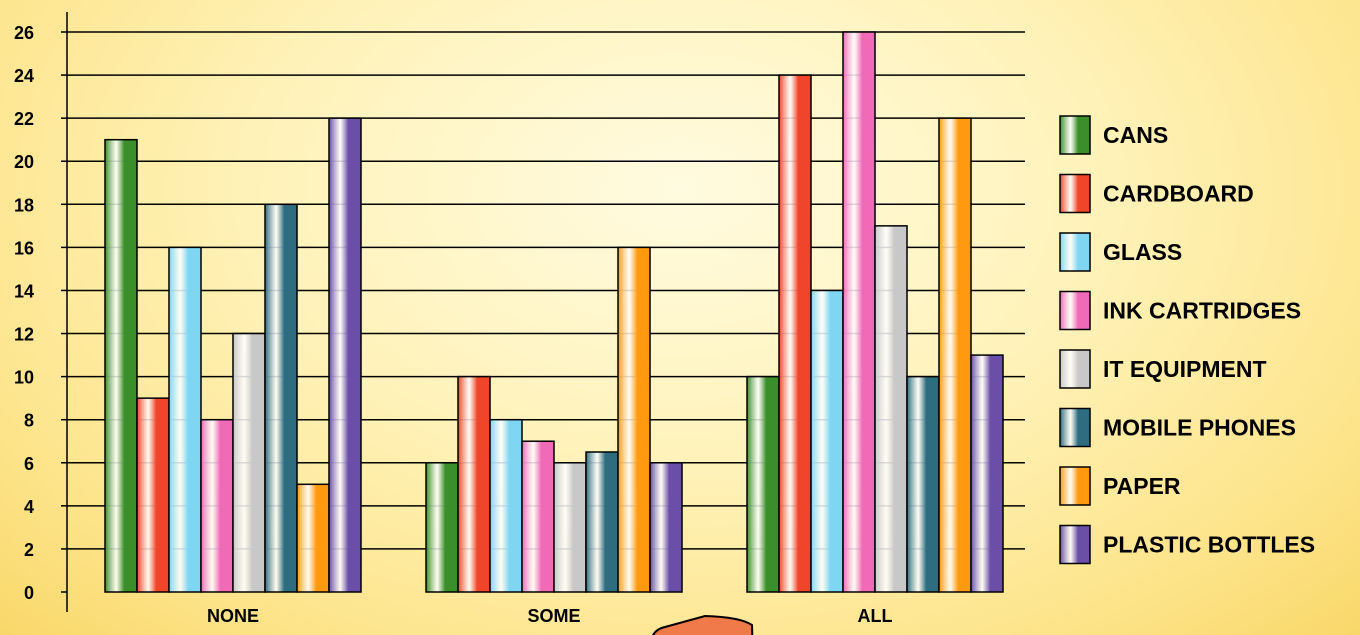  Describe the element at coordinates (923, 484) in the screenshot. I see `bar-all-mobile-phones` at that location.